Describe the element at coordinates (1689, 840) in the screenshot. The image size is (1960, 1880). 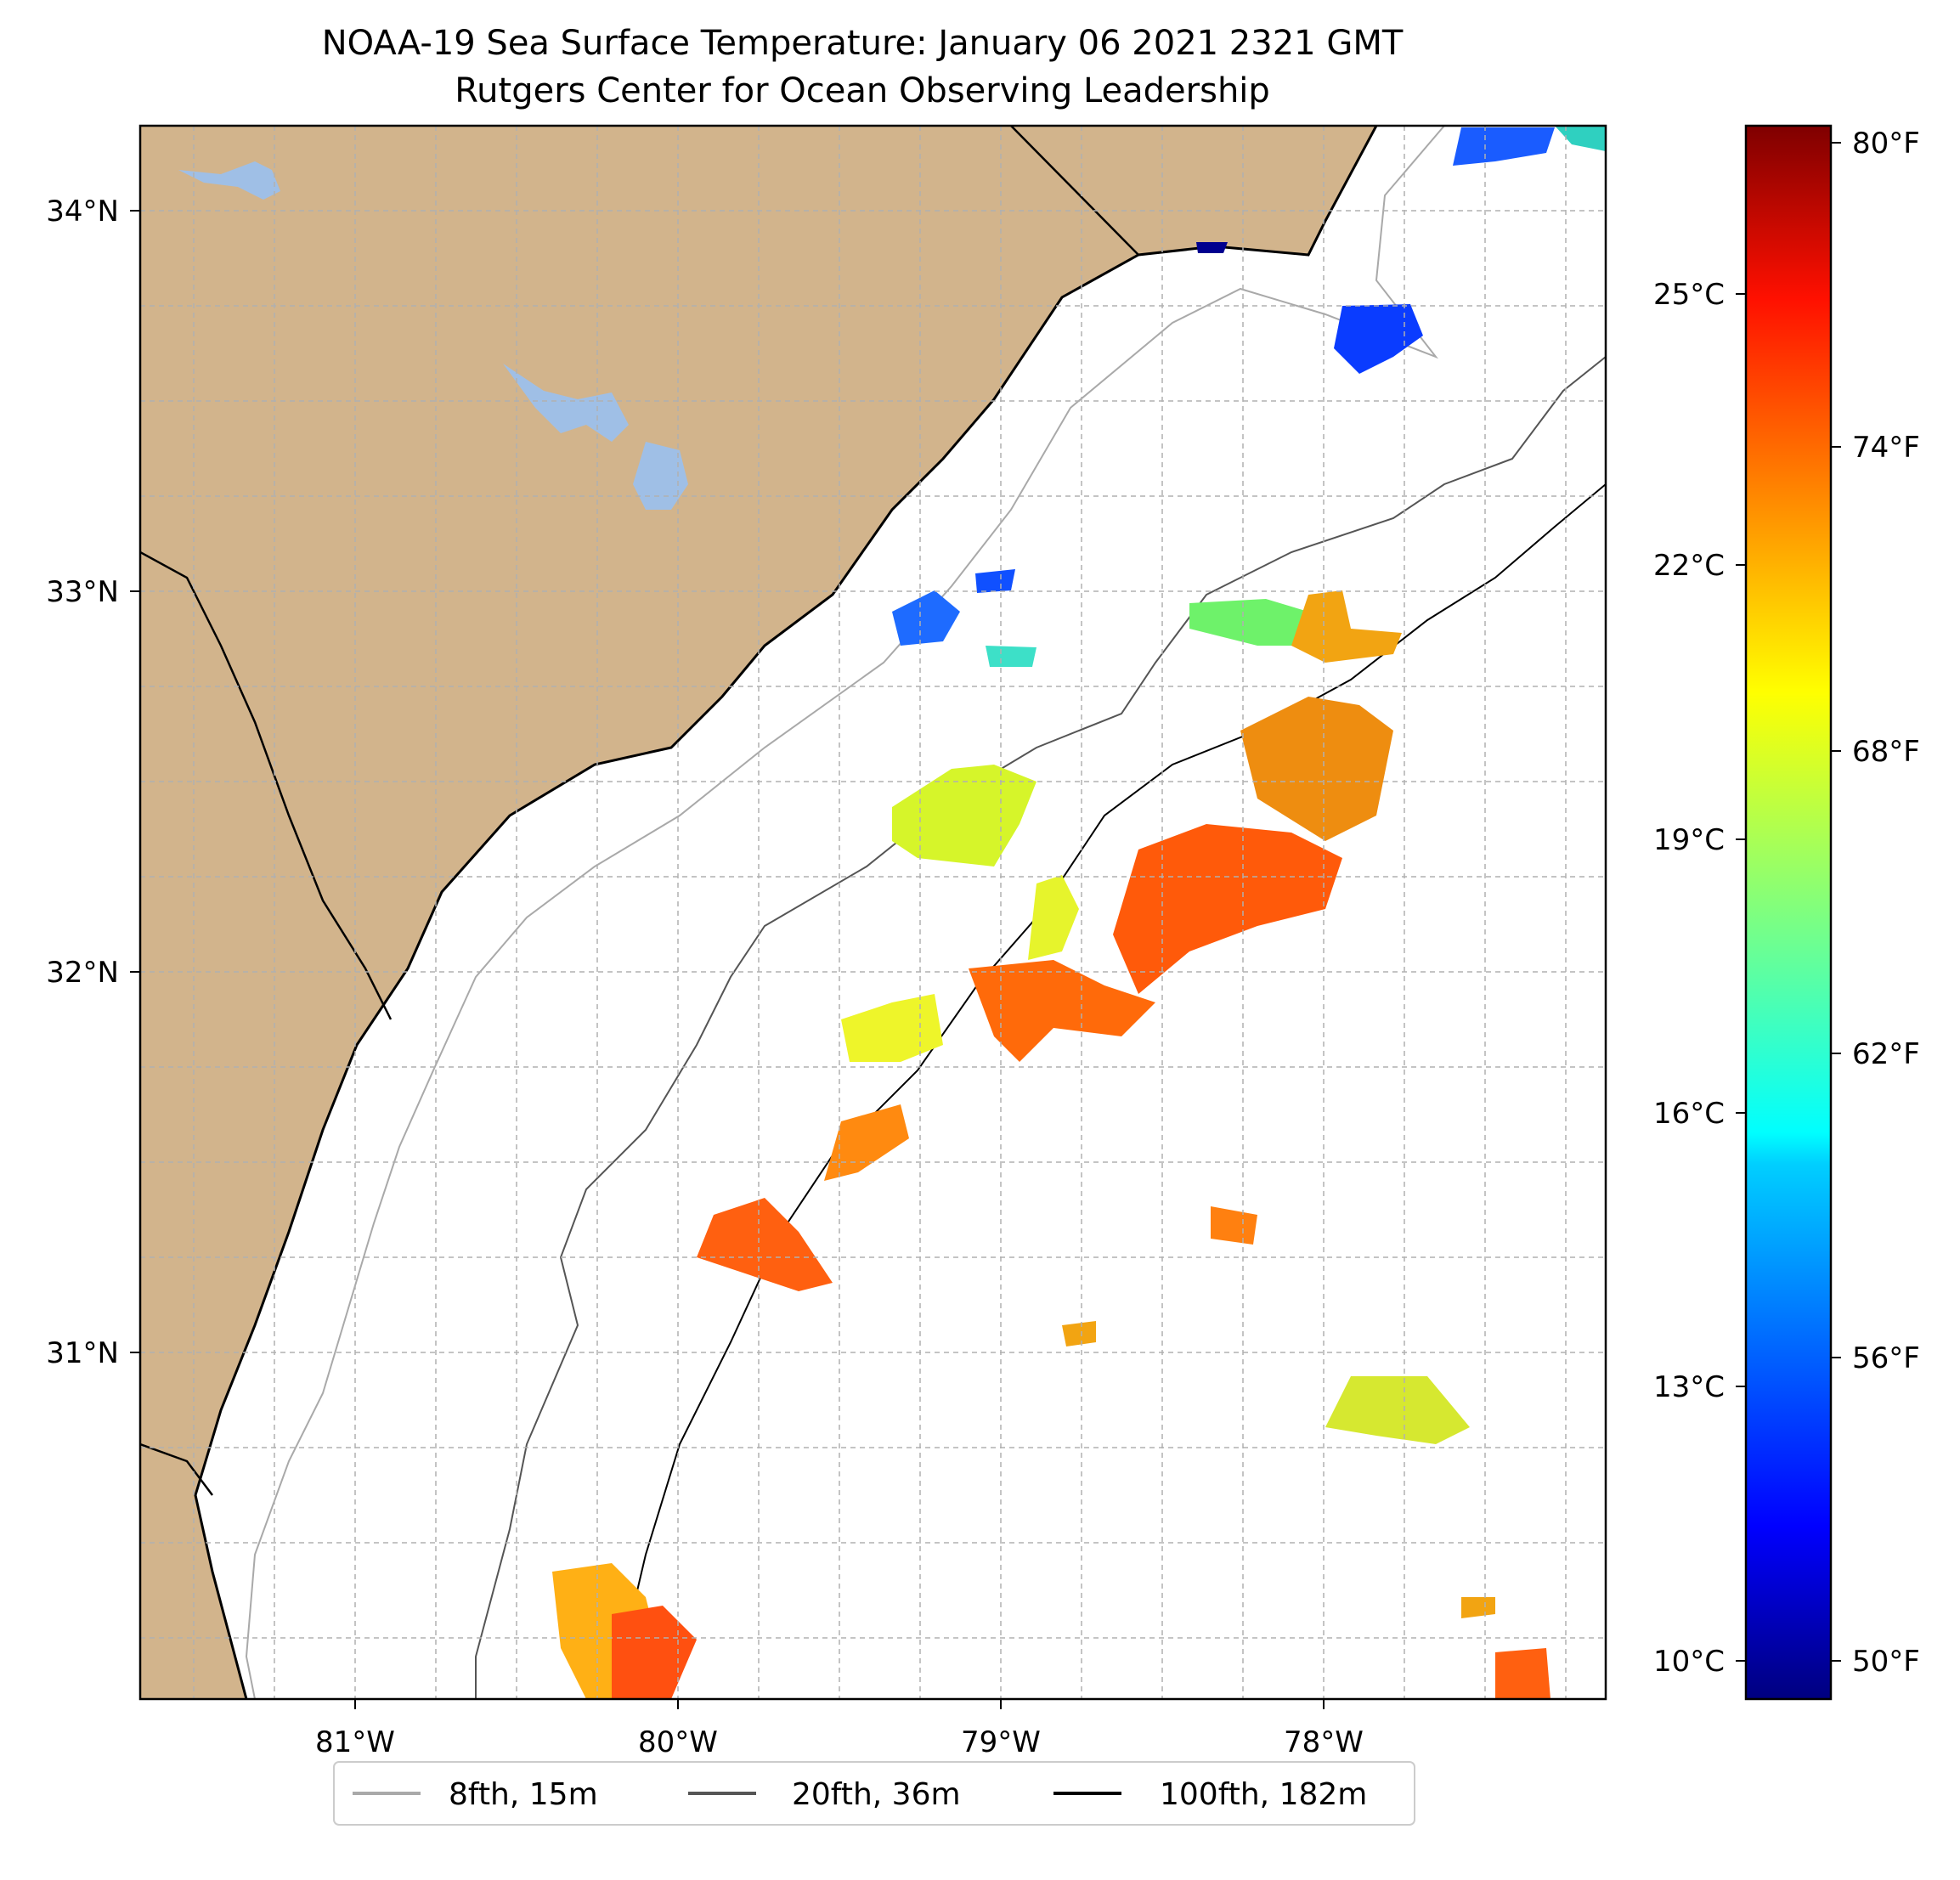
I see `colorbar-celsius-label: 19°C` at that location.